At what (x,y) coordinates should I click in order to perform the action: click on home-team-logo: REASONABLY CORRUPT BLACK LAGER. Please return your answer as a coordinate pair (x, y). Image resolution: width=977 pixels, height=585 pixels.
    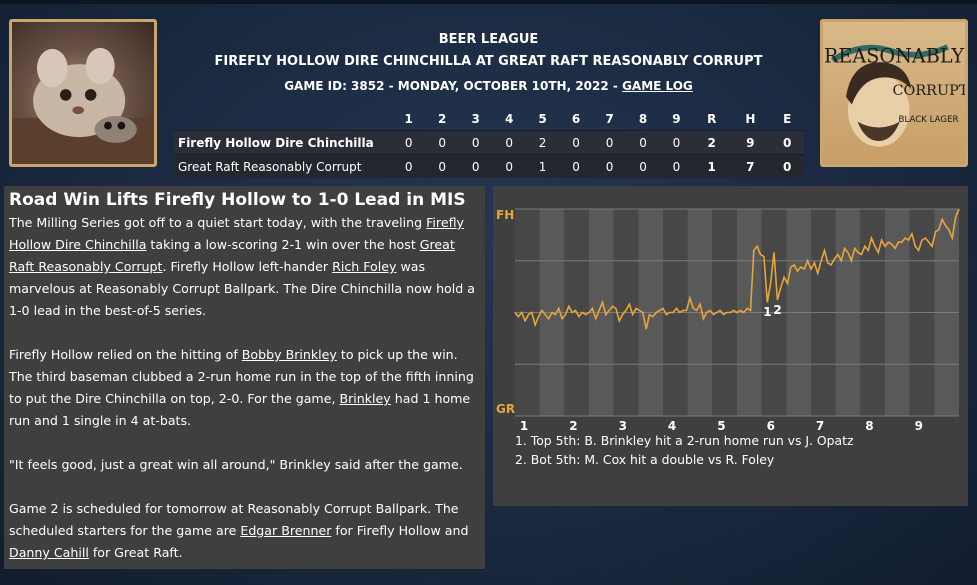
    Looking at the image, I should click on (894, 93).